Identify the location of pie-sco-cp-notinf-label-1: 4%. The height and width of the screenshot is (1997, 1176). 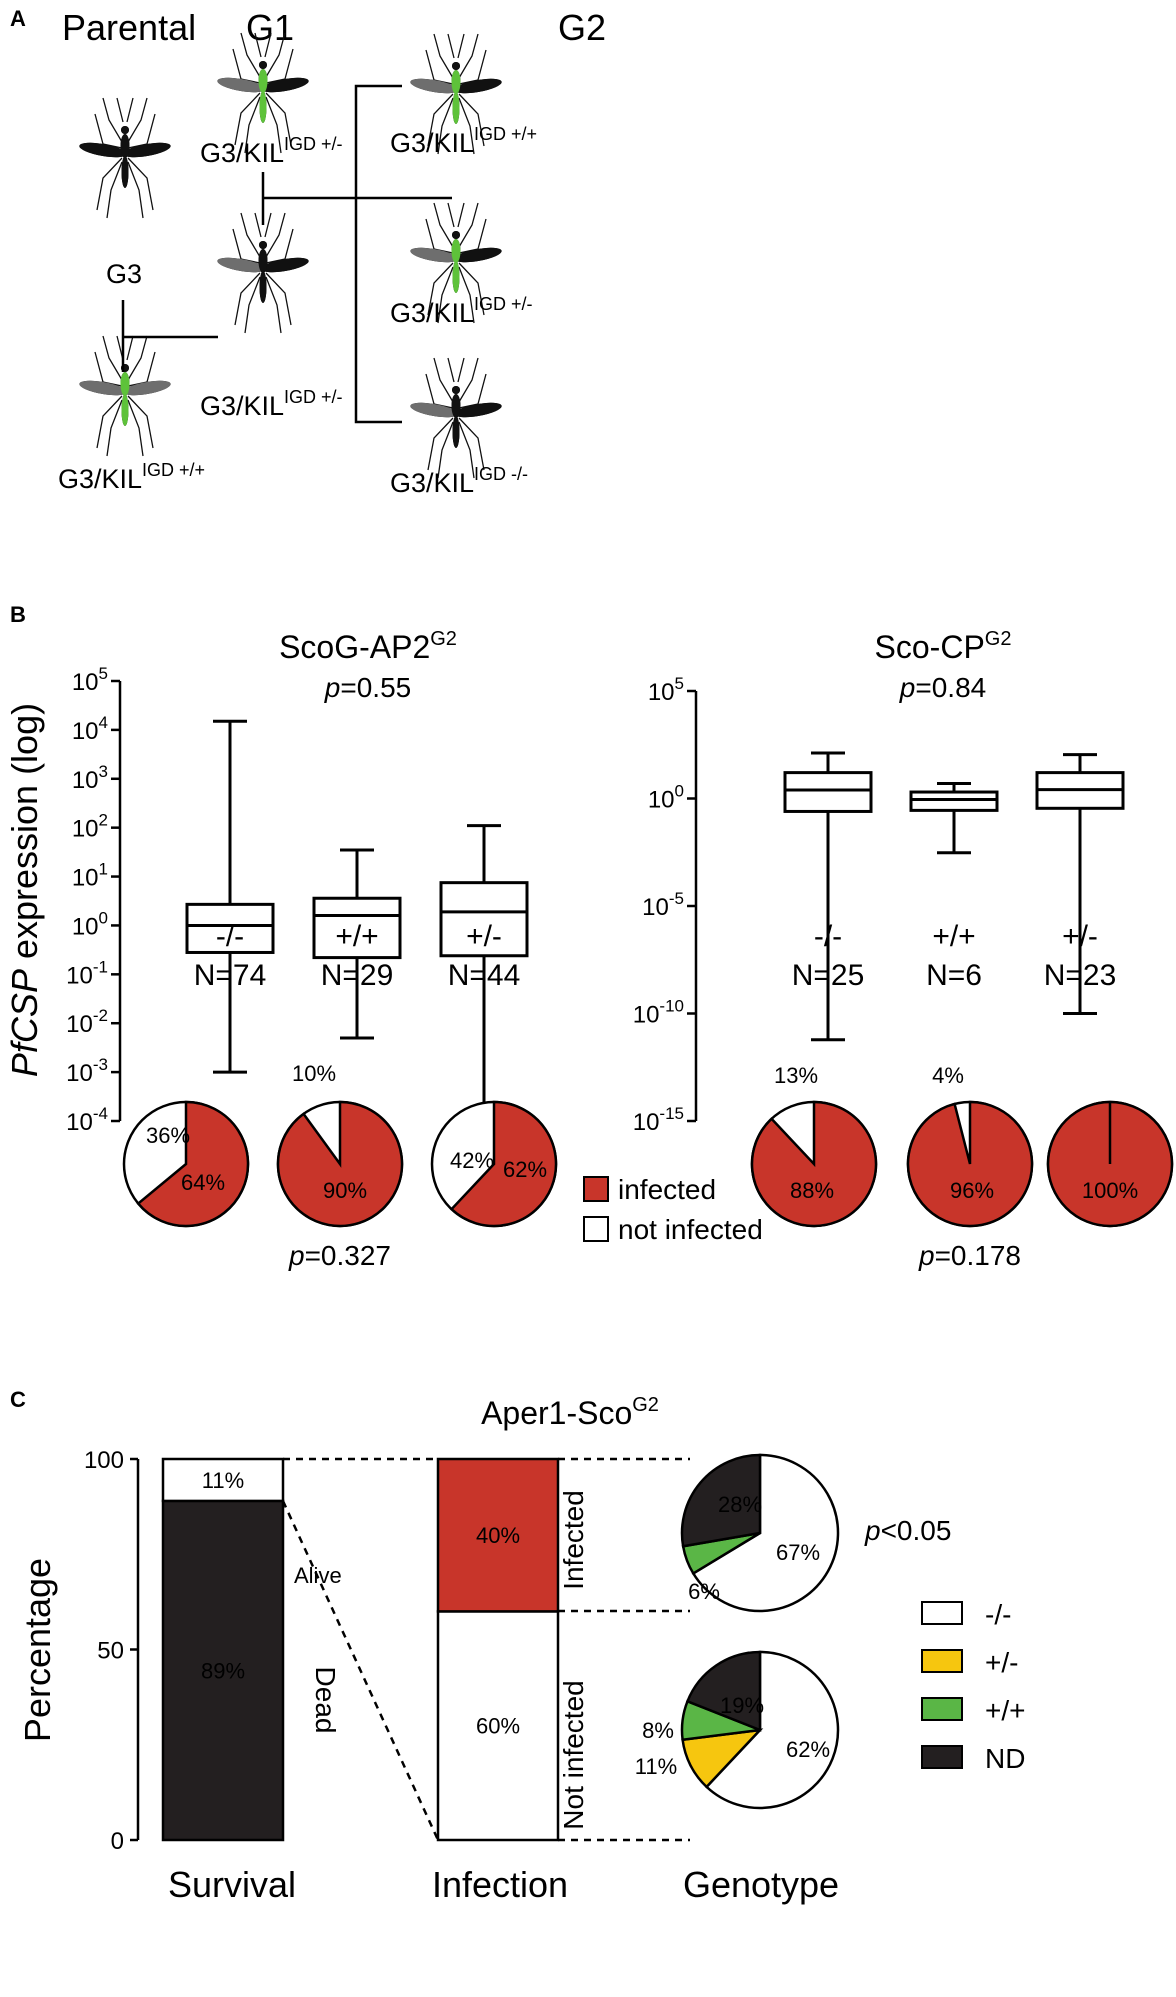
(948, 1075).